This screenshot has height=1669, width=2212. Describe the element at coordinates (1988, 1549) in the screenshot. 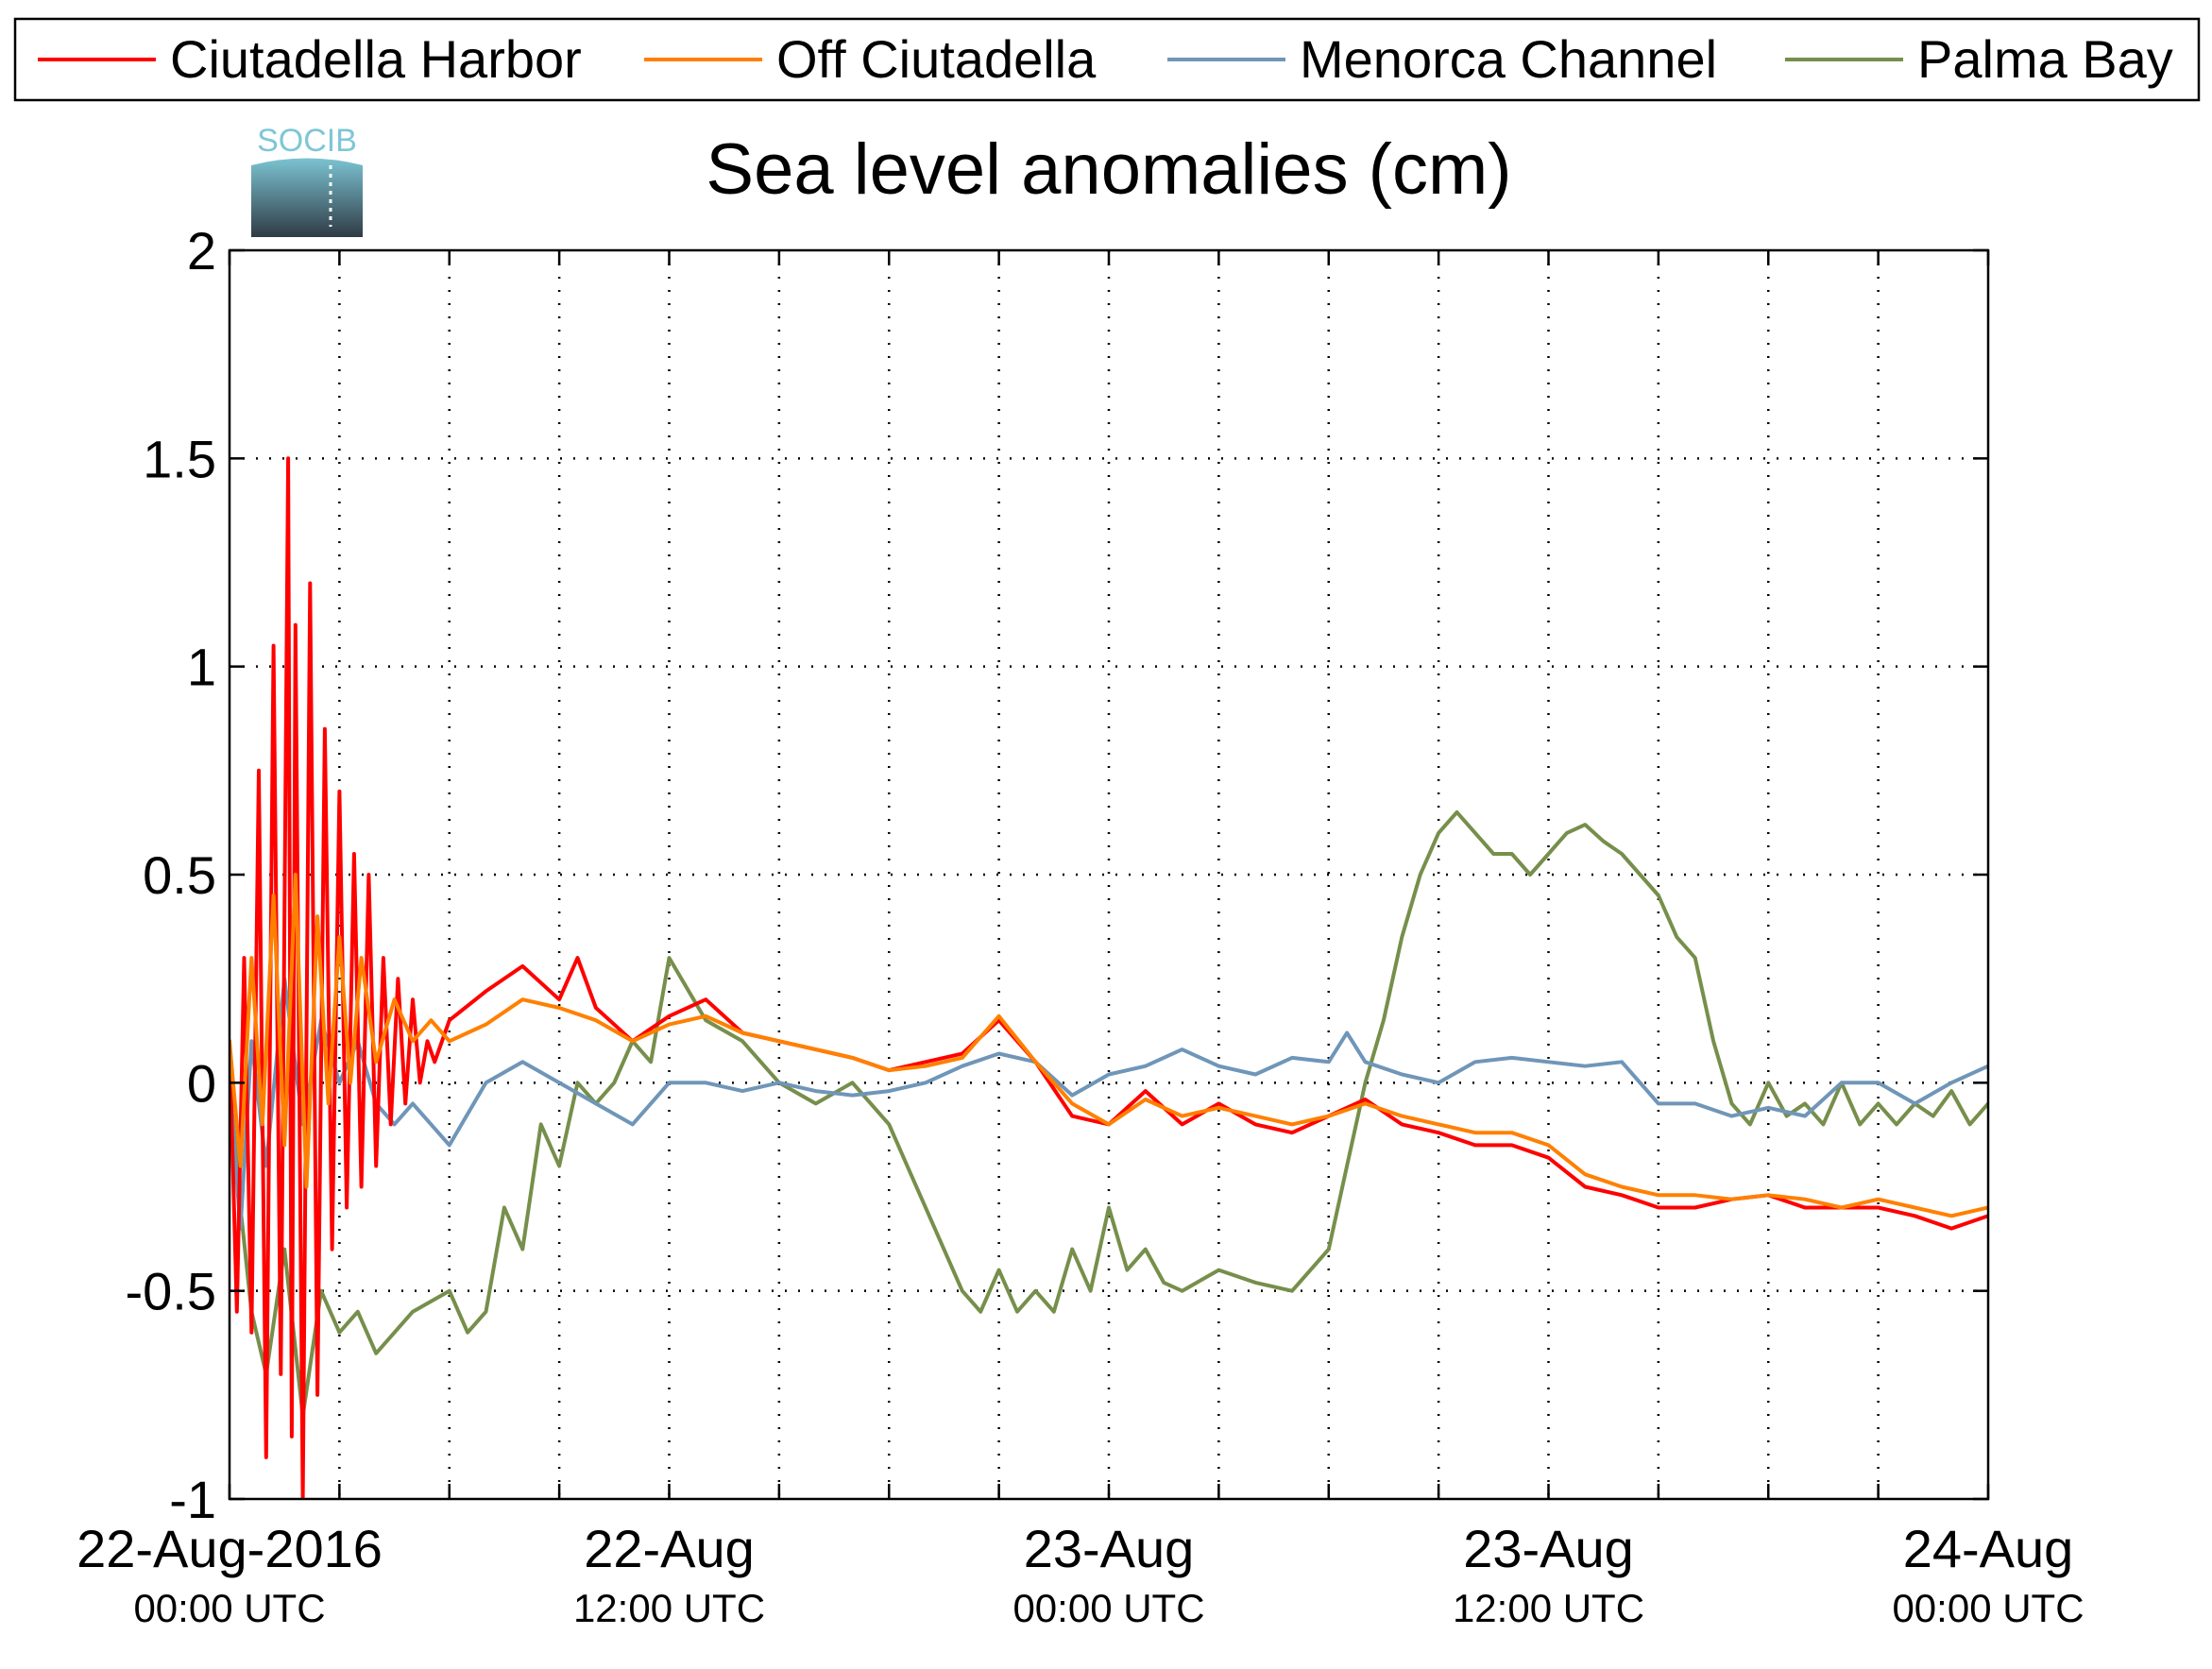

I see `x-tick-label: 24-Aug` at that location.